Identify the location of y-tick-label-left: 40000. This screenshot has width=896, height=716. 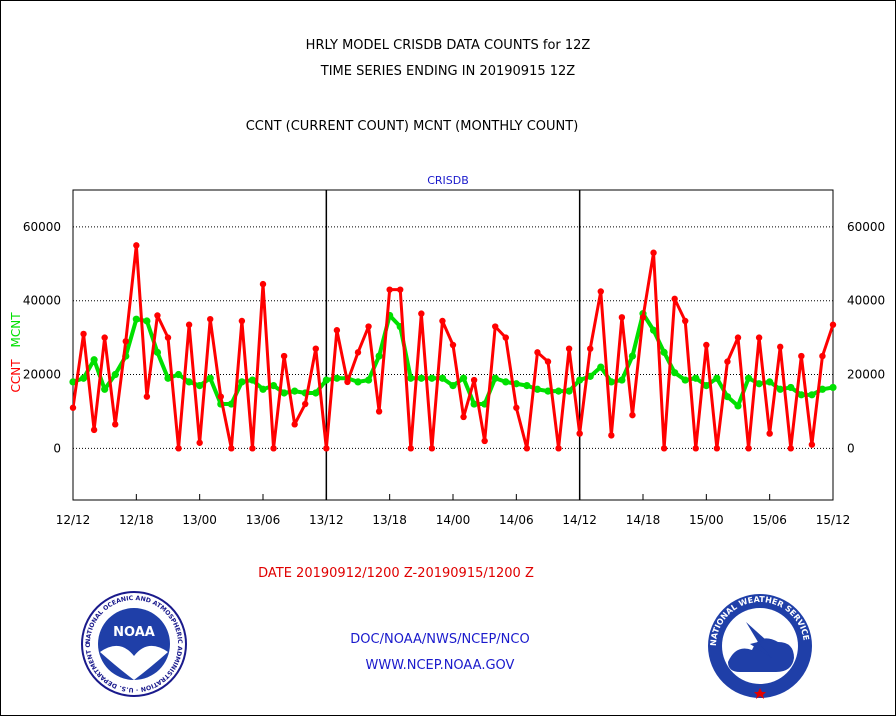
(42, 301).